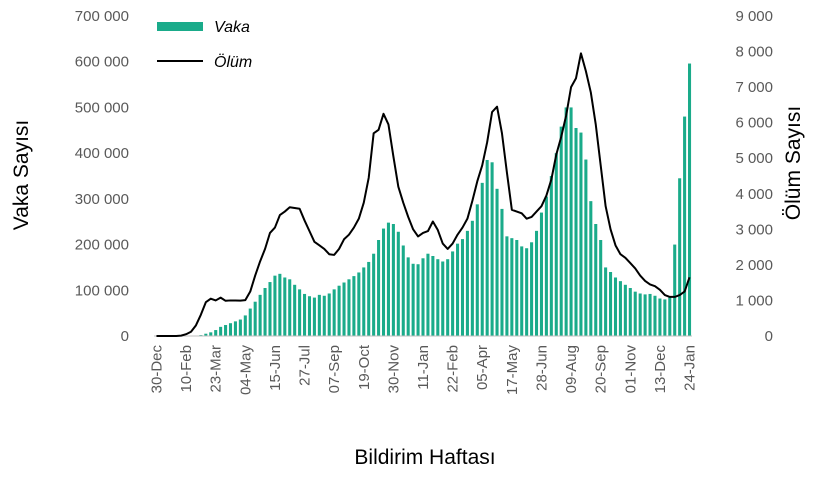 The width and height of the screenshot is (825, 481). I want to click on x-tick-label: 15-Jun, so click(275, 368).